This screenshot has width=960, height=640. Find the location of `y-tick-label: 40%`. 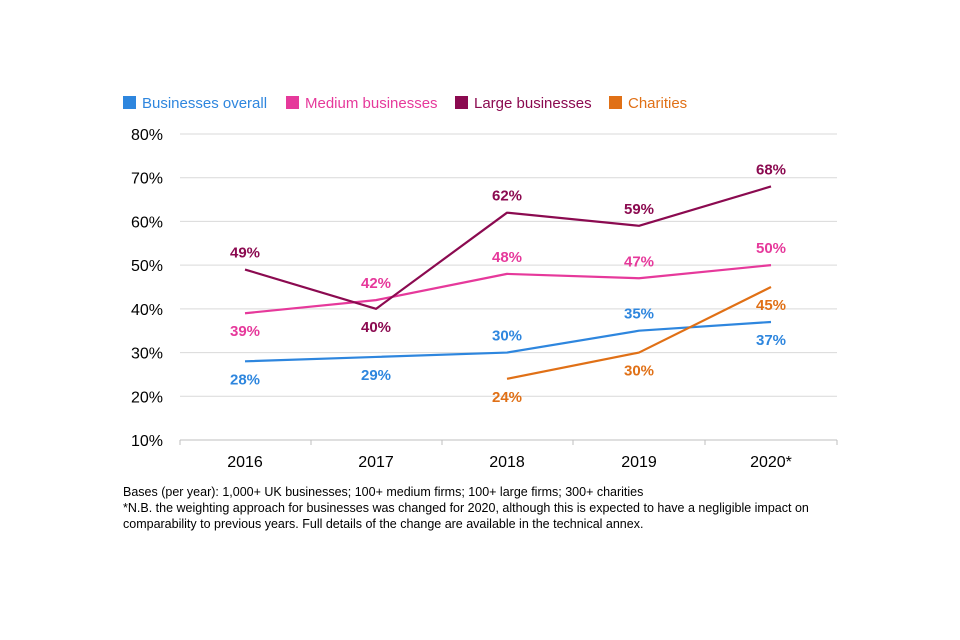

y-tick-label: 40% is located at coordinates (147, 310).